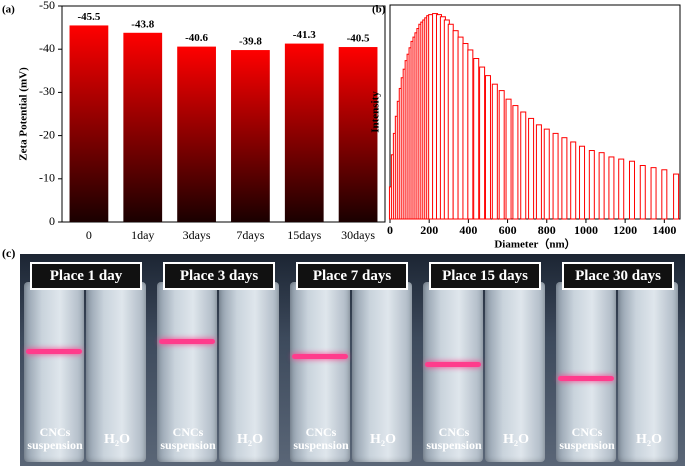 The image size is (685, 466). What do you see at coordinates (142, 235) in the screenshot?
I see `x-tick-label: 1day` at bounding box center [142, 235].